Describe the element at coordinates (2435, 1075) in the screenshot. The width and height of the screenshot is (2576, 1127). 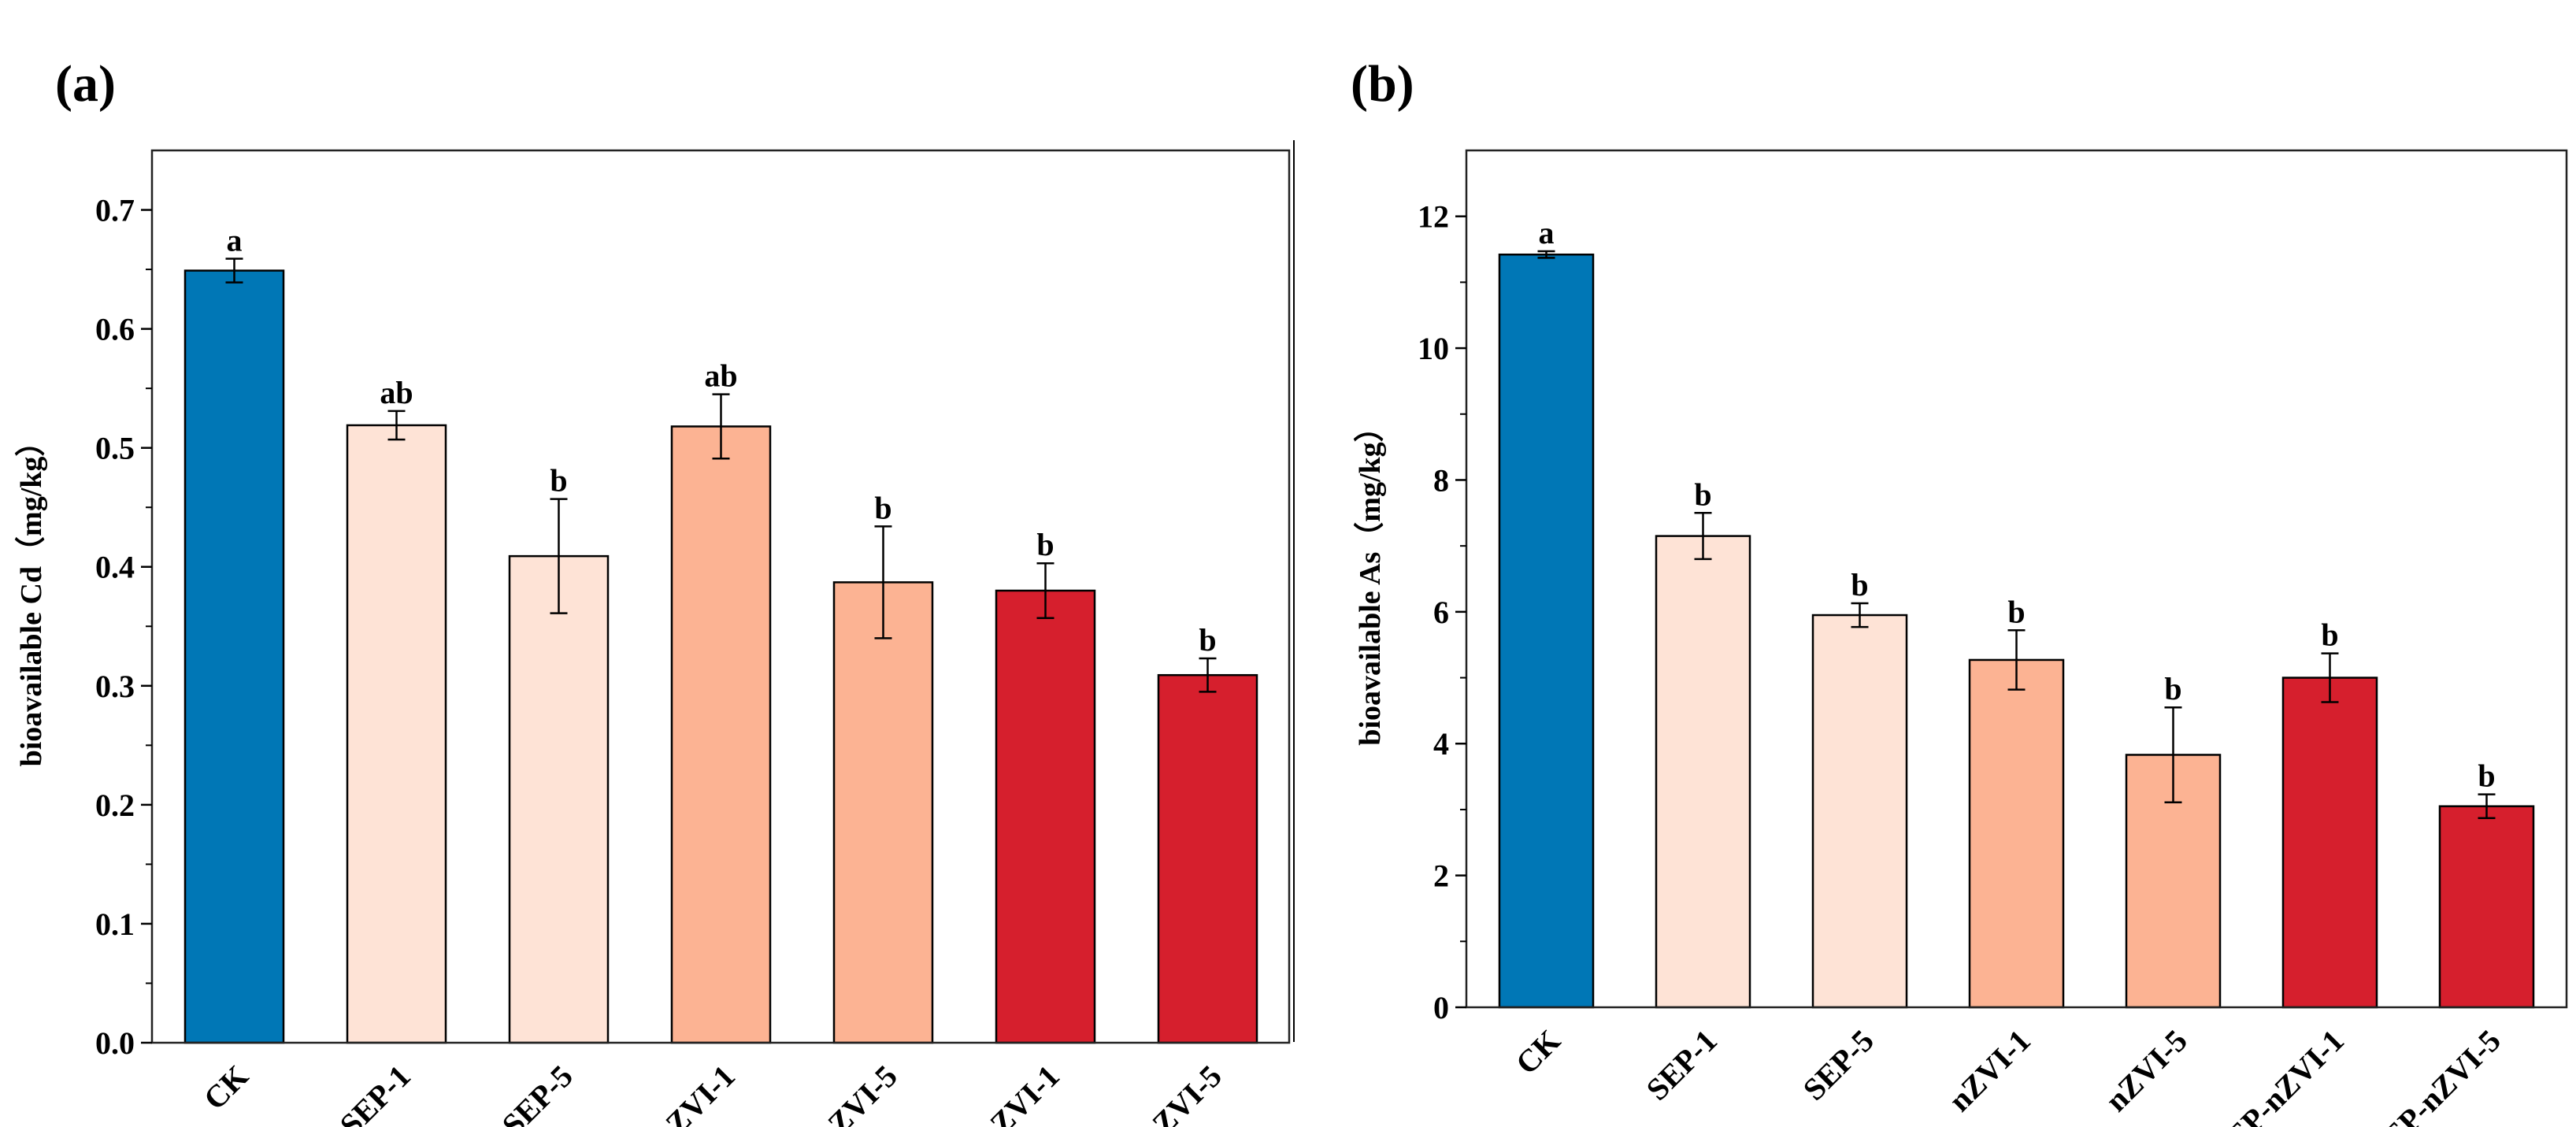
I see `x-tick-label: SEP-nZVI-5` at that location.